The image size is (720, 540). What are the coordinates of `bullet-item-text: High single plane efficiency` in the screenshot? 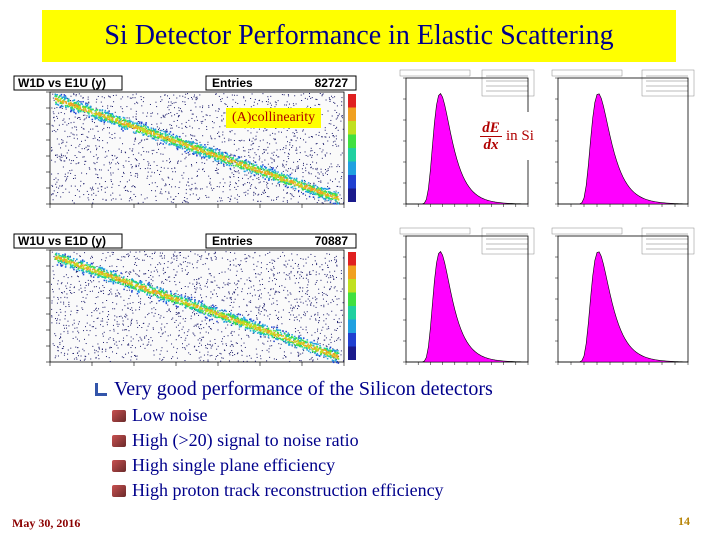 It's located at (234, 465).